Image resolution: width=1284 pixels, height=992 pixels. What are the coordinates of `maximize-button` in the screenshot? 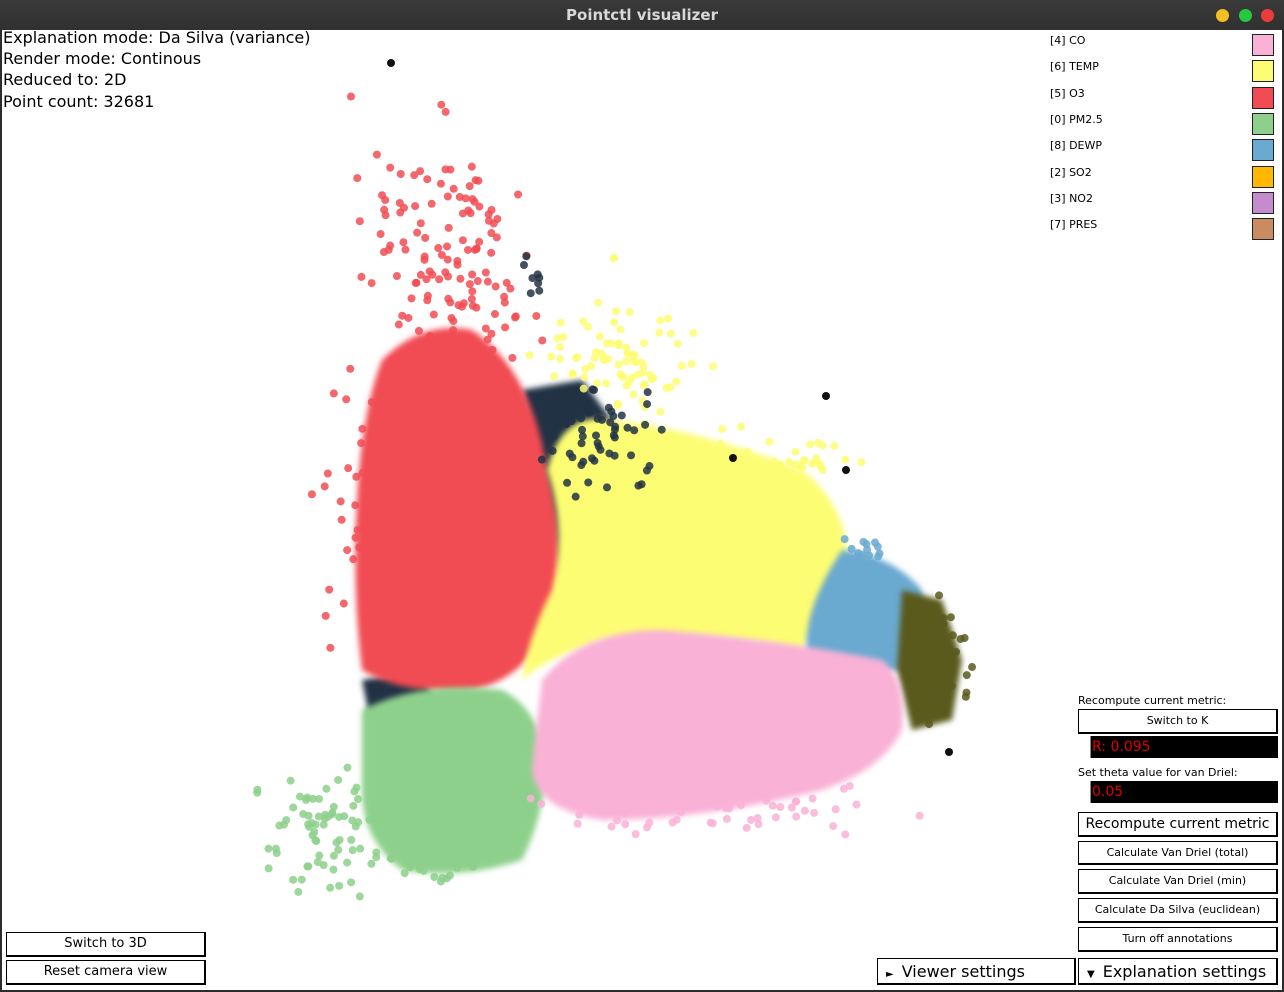 It's located at (1245, 15).